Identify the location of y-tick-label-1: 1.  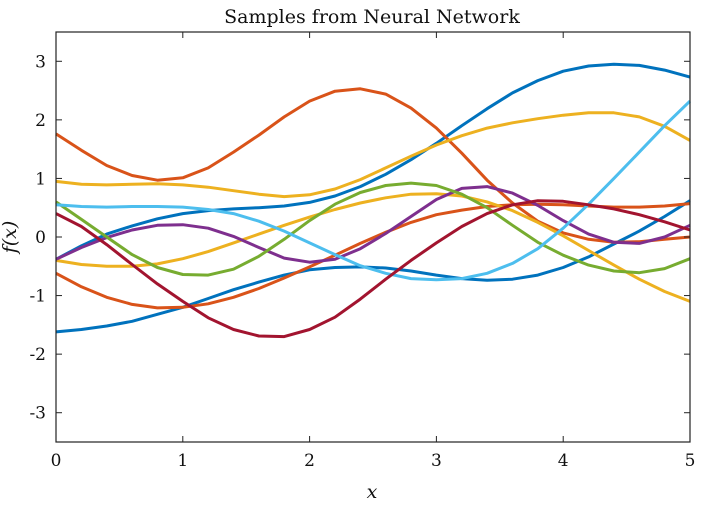
(40, 179).